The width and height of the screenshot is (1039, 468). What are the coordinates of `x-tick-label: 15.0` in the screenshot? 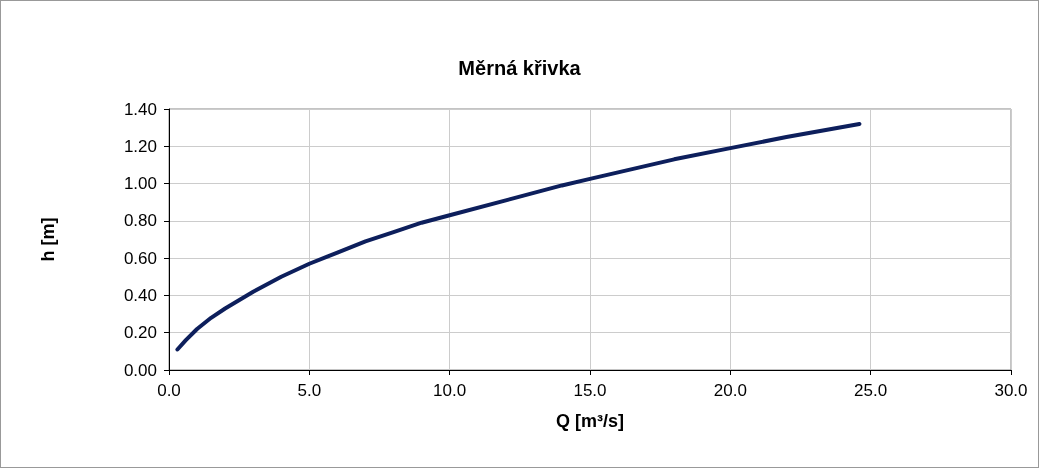 It's located at (590, 390).